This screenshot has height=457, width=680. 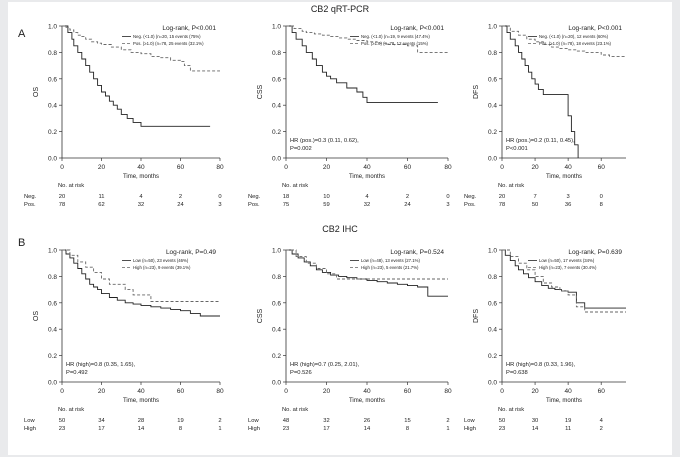 I want to click on legend-entry: High (n=23), 7 events (30.4%), so click(x=568, y=267).